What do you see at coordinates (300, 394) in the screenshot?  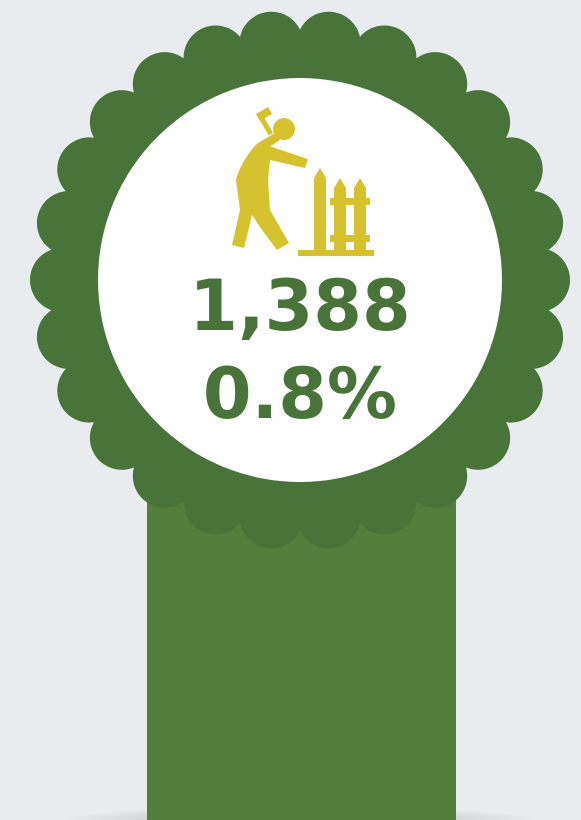 I see `percent-text: 0.8%` at bounding box center [300, 394].